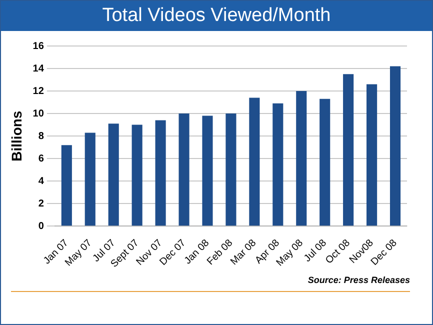 Image resolution: width=433 pixels, height=325 pixels. What do you see at coordinates (41, 181) in the screenshot?
I see `y-tick-label: 4` at bounding box center [41, 181].